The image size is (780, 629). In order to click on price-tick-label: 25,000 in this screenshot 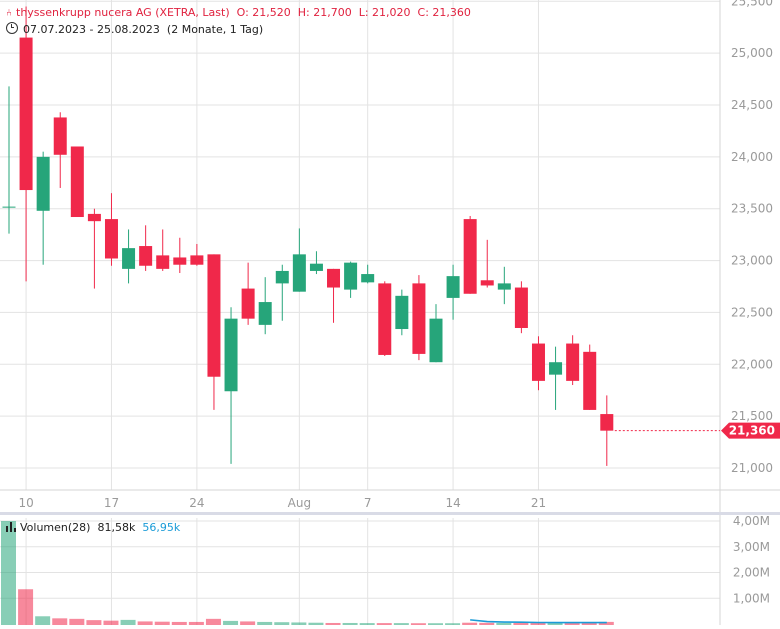, I will do `click(752, 53)`.